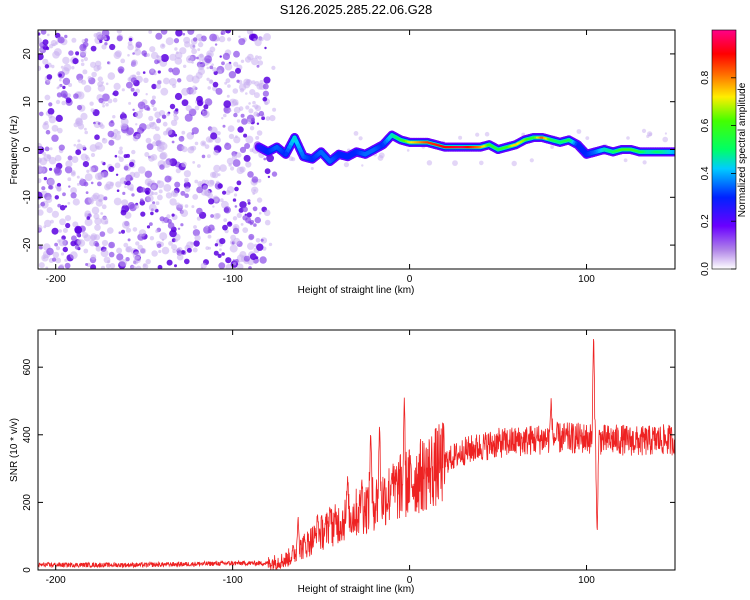 The width and height of the screenshot is (750, 600). Describe the element at coordinates (27, 102) in the screenshot. I see `y-tick-label: 10` at that location.